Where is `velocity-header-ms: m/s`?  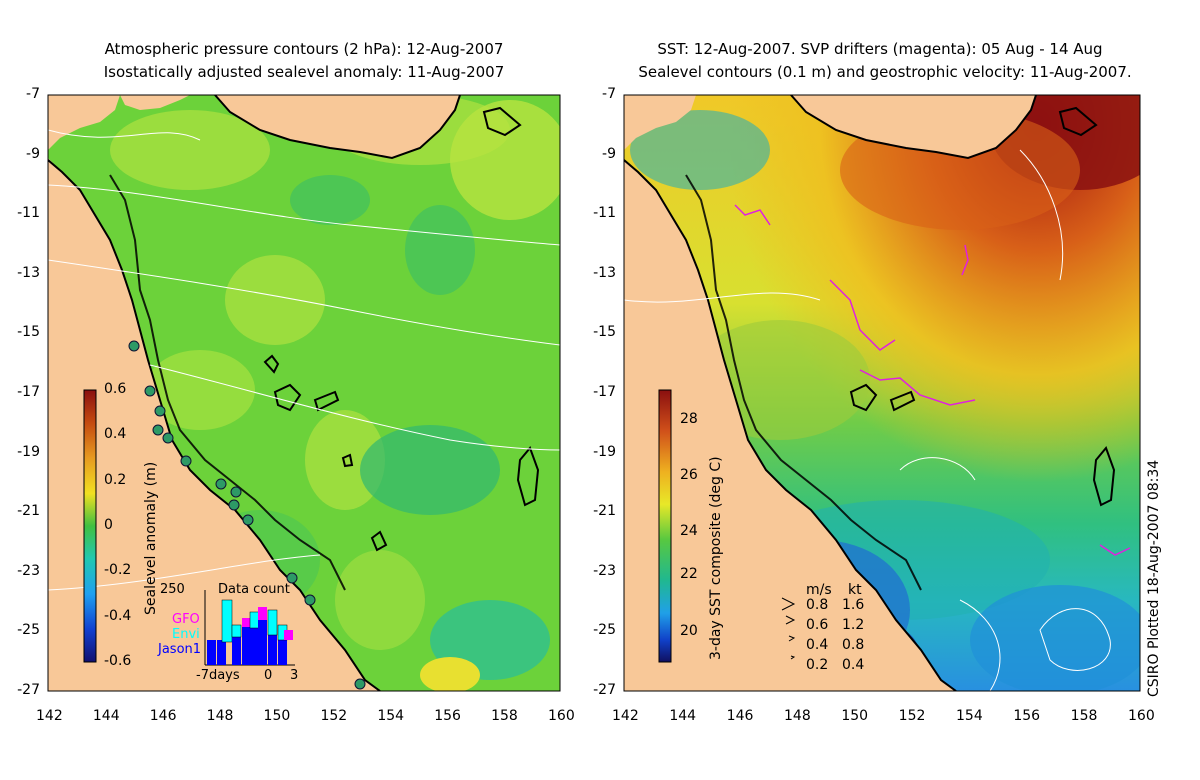 velocity-header-ms: m/s is located at coordinates (819, 590).